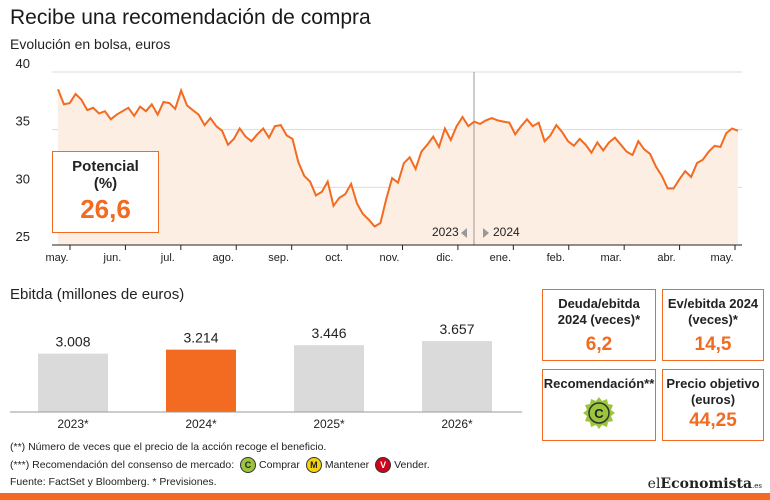 Image resolution: width=770 pixels, height=500 pixels. What do you see at coordinates (105, 166) in the screenshot?
I see `potencial-label-line1: Potencial` at bounding box center [105, 166].